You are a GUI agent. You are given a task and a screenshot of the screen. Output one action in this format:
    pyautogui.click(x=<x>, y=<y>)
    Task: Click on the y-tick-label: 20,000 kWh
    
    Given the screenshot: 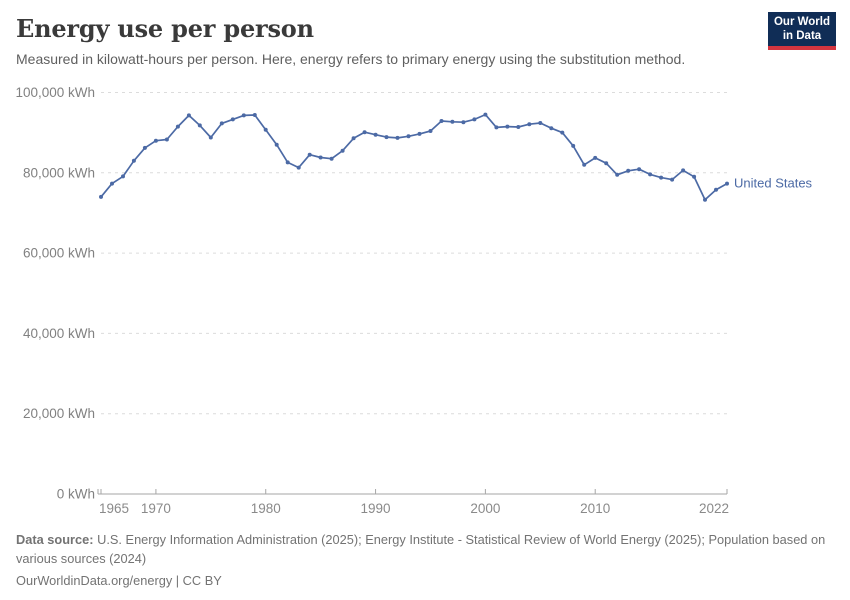 What is the action you would take?
    pyautogui.click(x=59, y=413)
    